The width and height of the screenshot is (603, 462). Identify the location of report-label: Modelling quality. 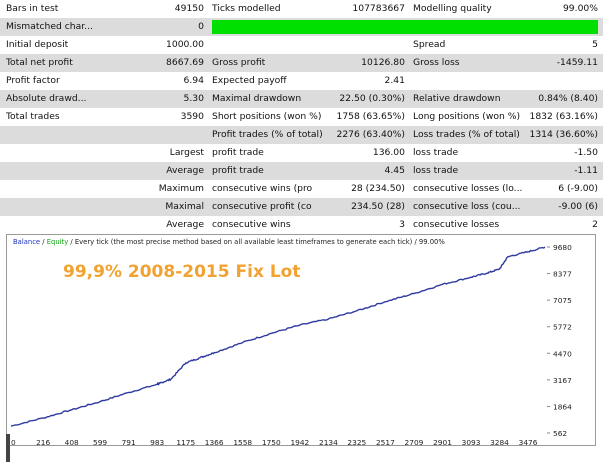
(452, 8).